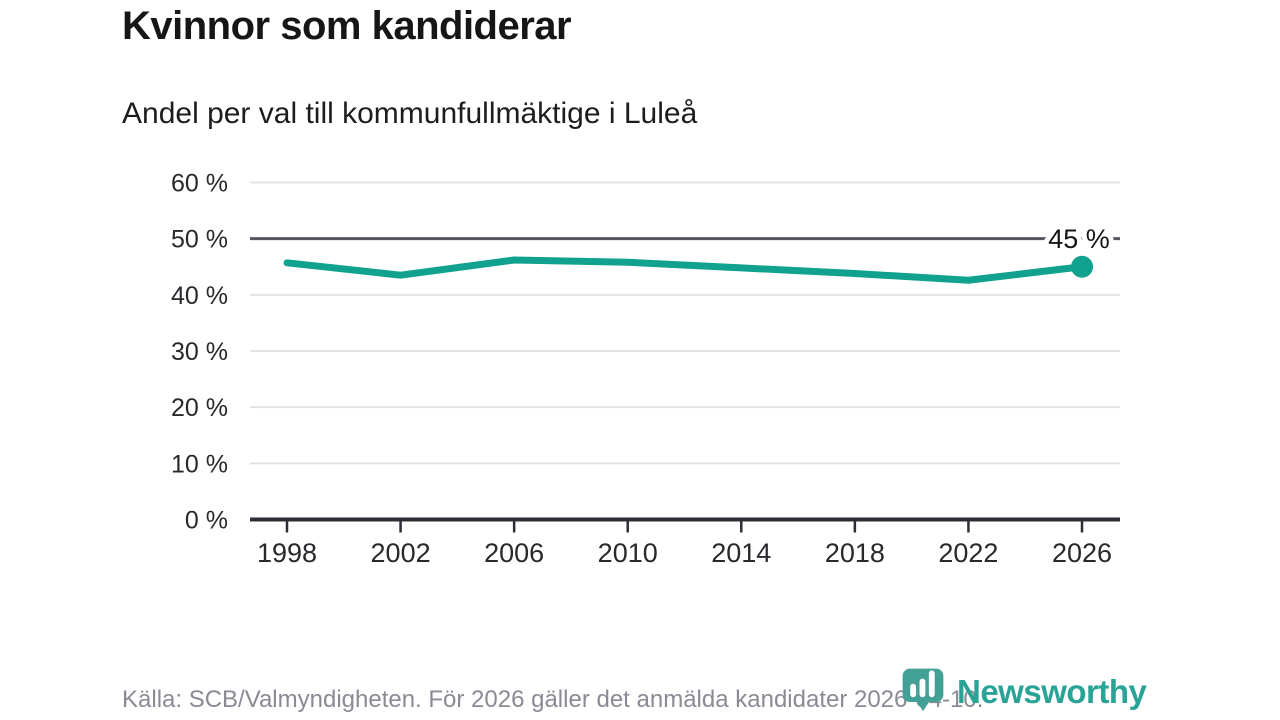 Image resolution: width=1280 pixels, height=720 pixels. What do you see at coordinates (206, 521) in the screenshot?
I see `y-axis-tick-label: 0 %` at bounding box center [206, 521].